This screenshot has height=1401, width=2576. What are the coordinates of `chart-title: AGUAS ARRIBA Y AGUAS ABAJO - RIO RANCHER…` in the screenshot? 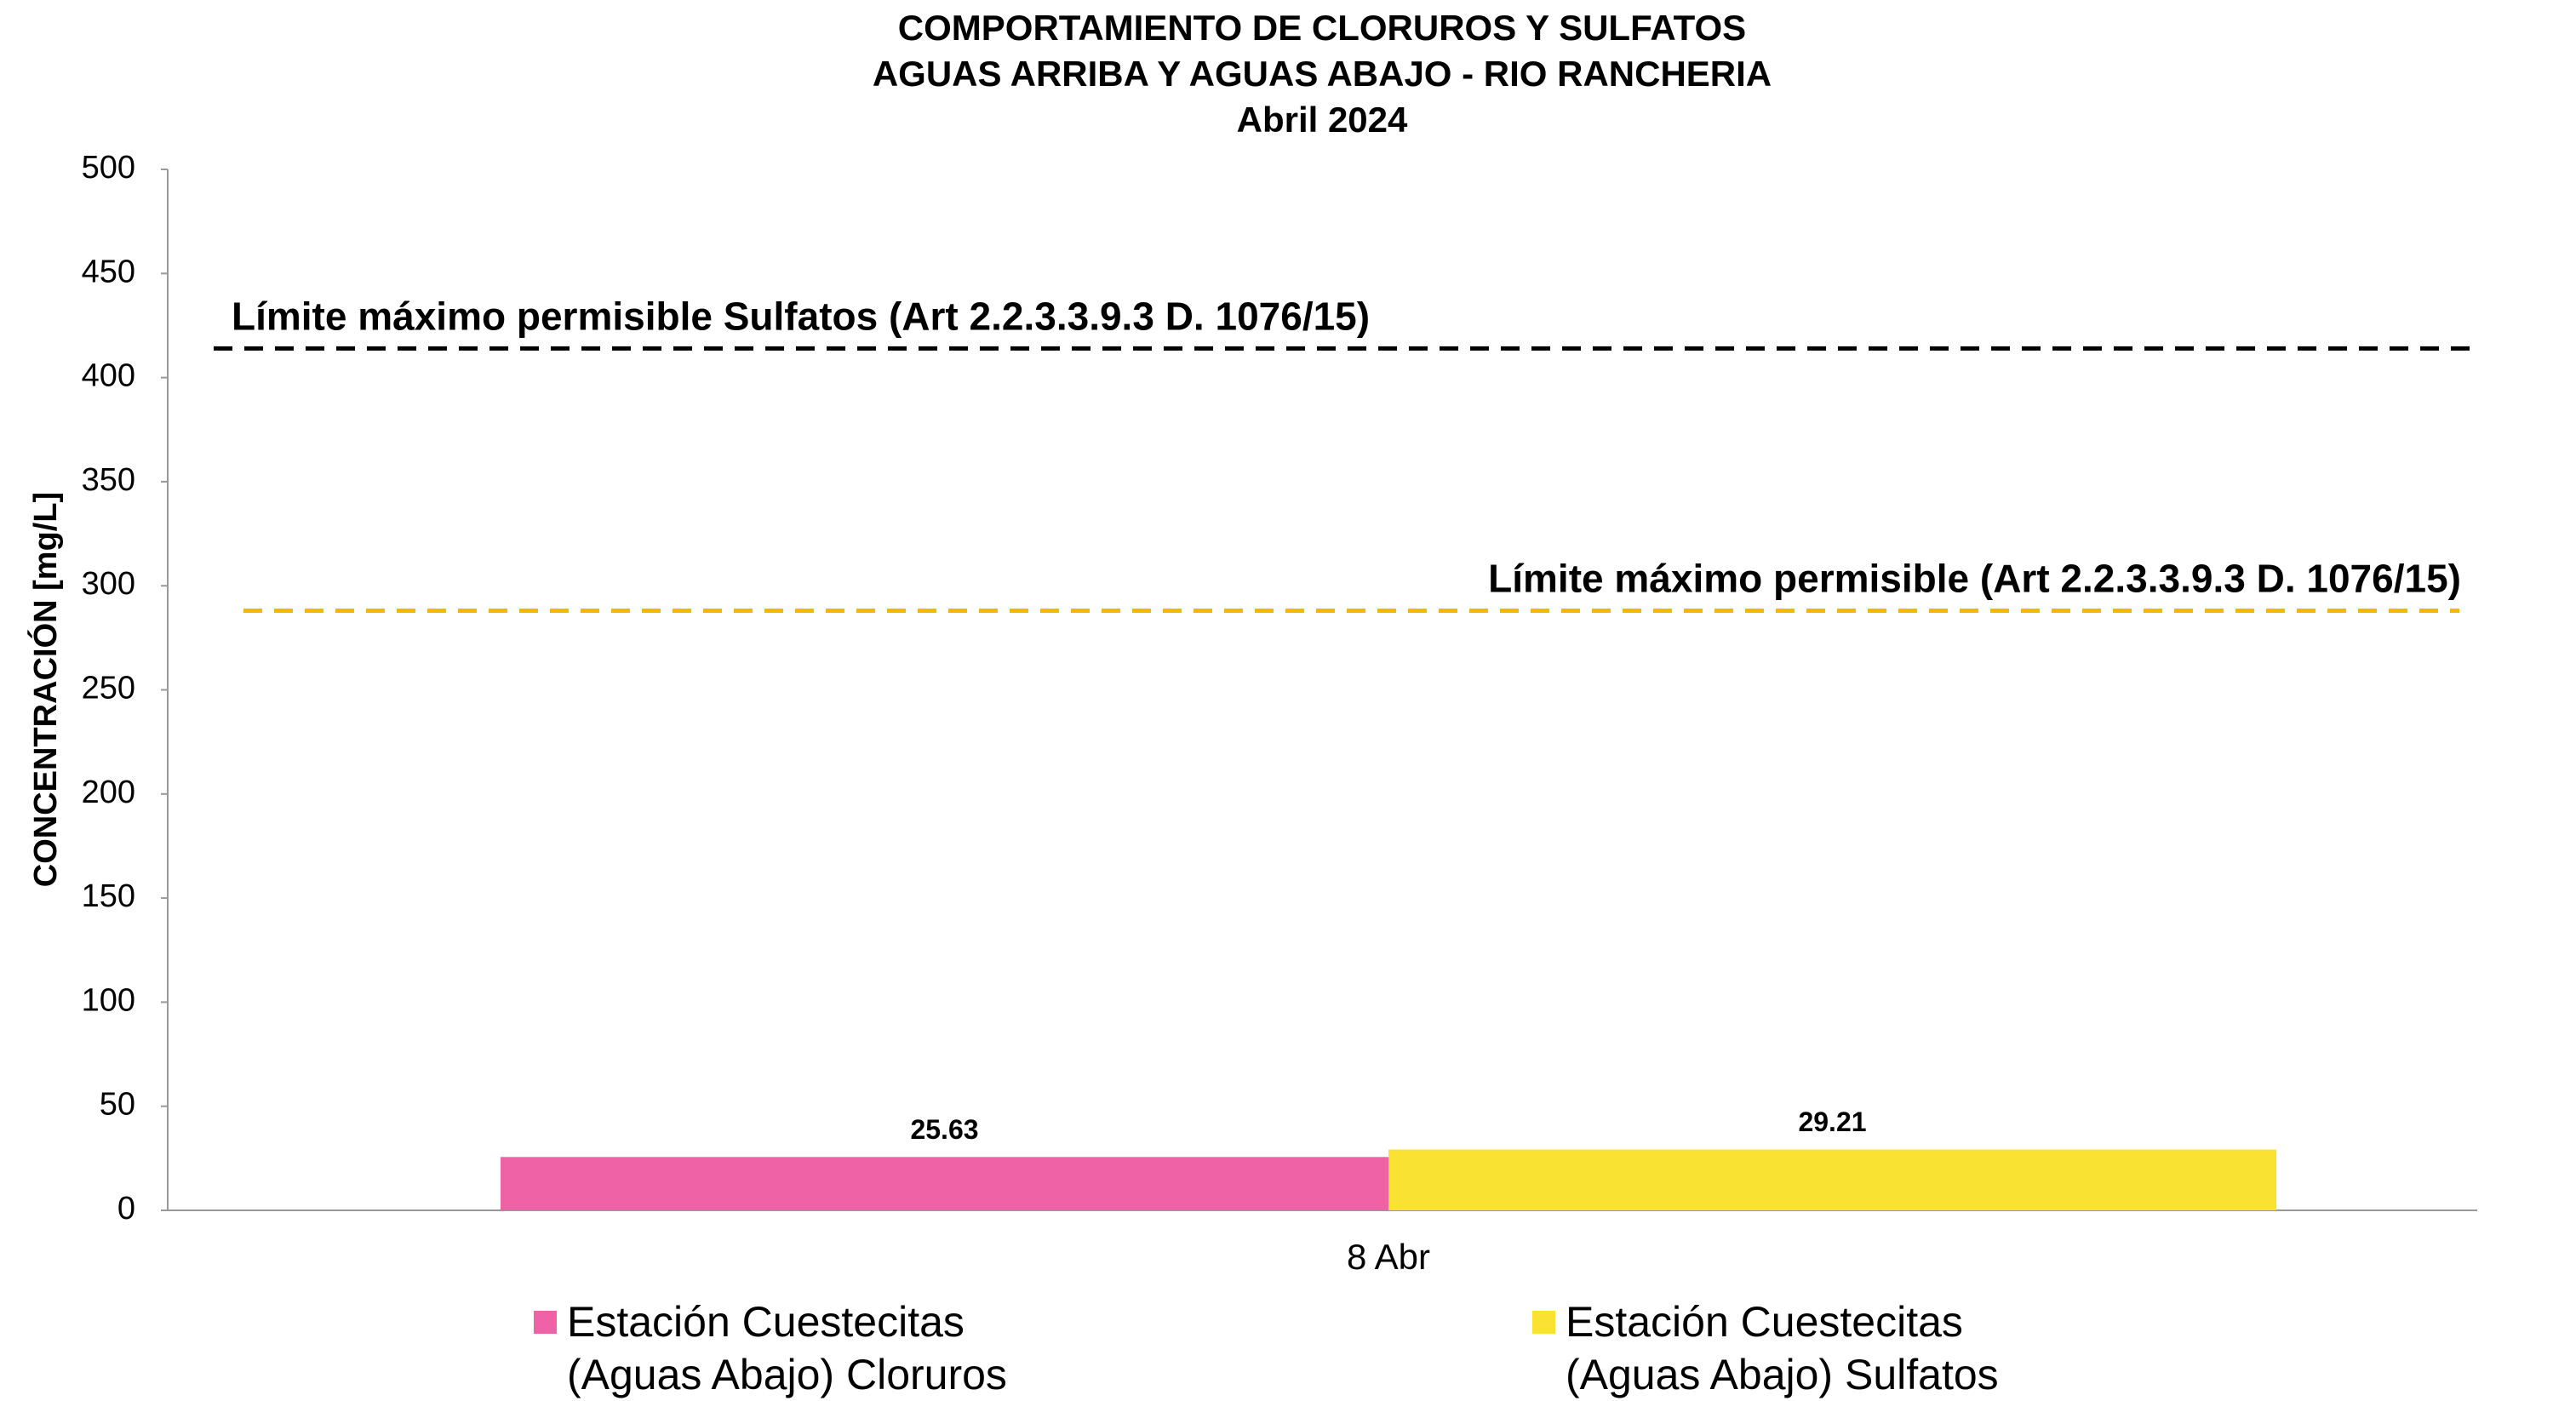 It's located at (1322, 74).